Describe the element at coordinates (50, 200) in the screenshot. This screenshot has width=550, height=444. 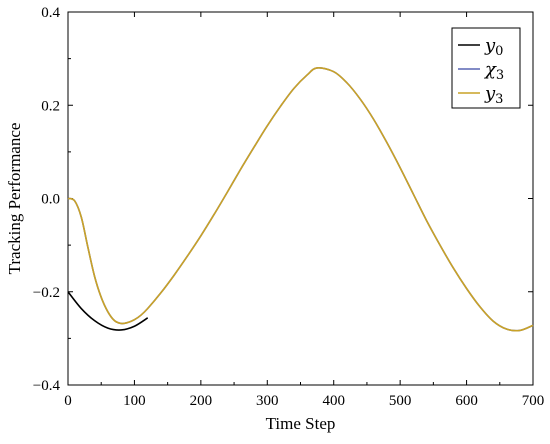
I see `y-tick-label: 0.0` at that location.